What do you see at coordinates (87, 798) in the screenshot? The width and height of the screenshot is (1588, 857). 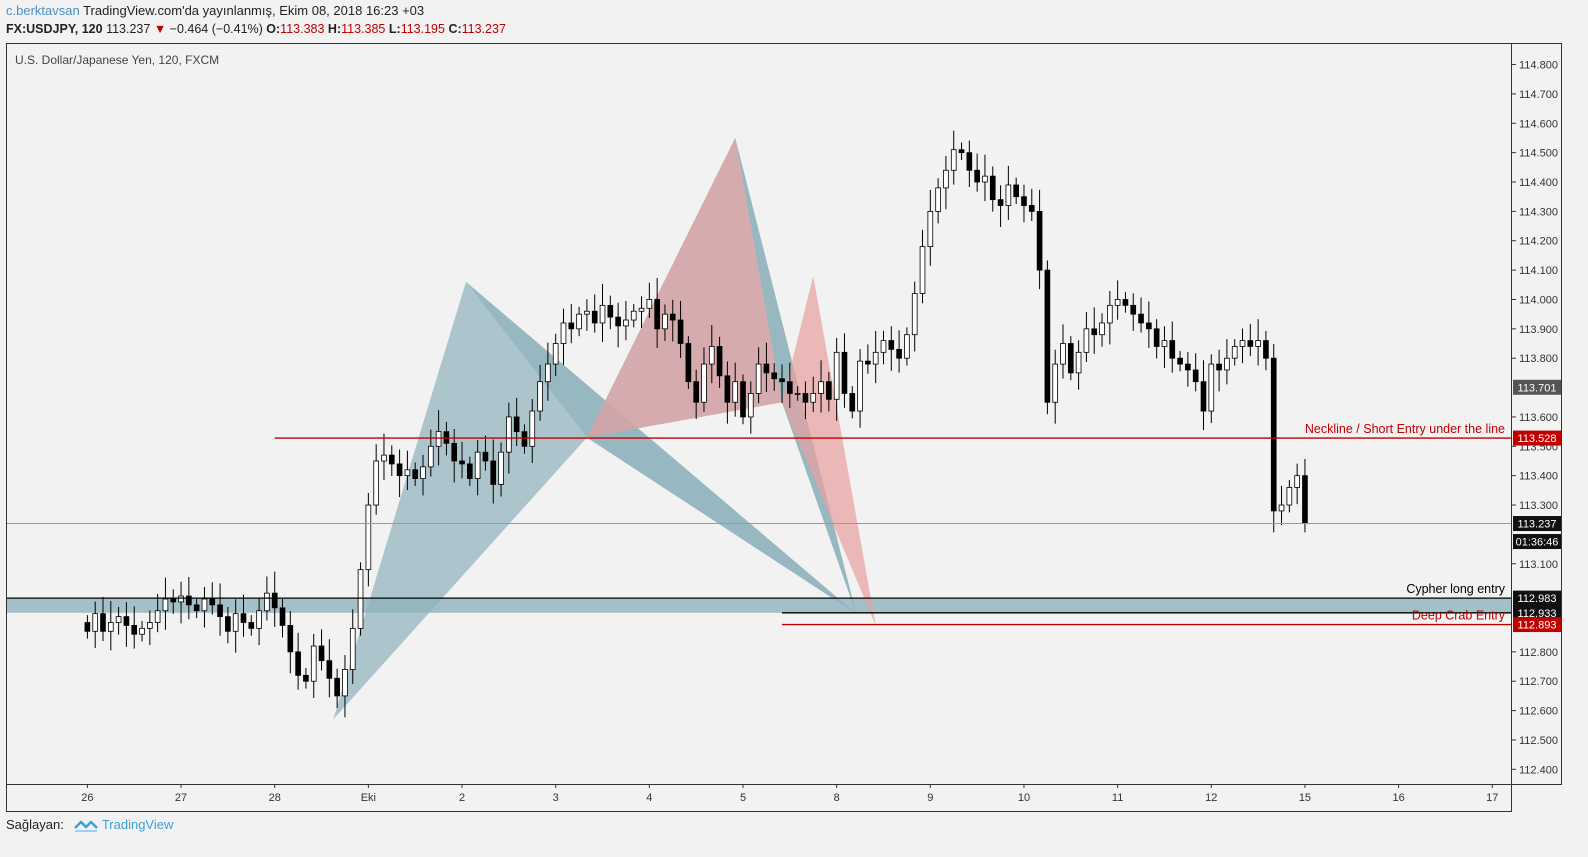 I see `x-tick-label: 26` at bounding box center [87, 798].